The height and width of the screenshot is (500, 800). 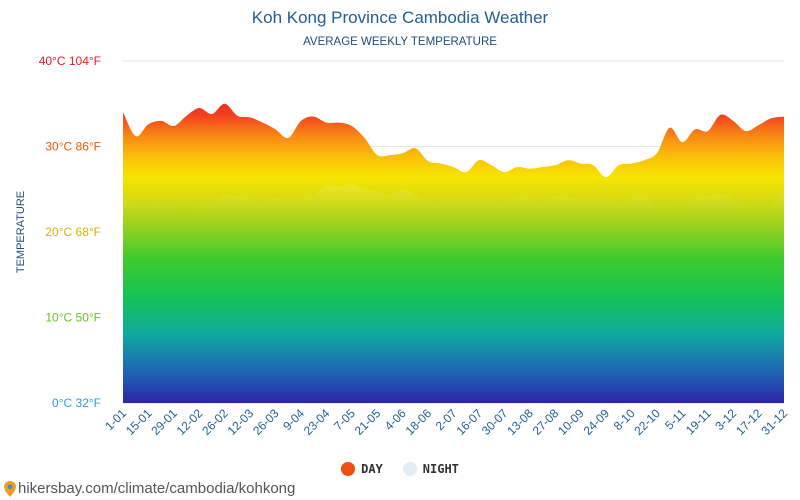 What do you see at coordinates (400, 42) in the screenshot?
I see `chart-subtitle: AVERAGE WEEKLY TEMPERATURE` at bounding box center [400, 42].